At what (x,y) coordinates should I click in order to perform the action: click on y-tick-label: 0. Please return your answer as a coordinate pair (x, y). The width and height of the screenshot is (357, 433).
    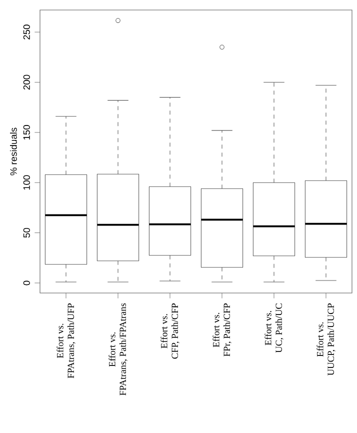
    Looking at the image, I should click on (26, 283).